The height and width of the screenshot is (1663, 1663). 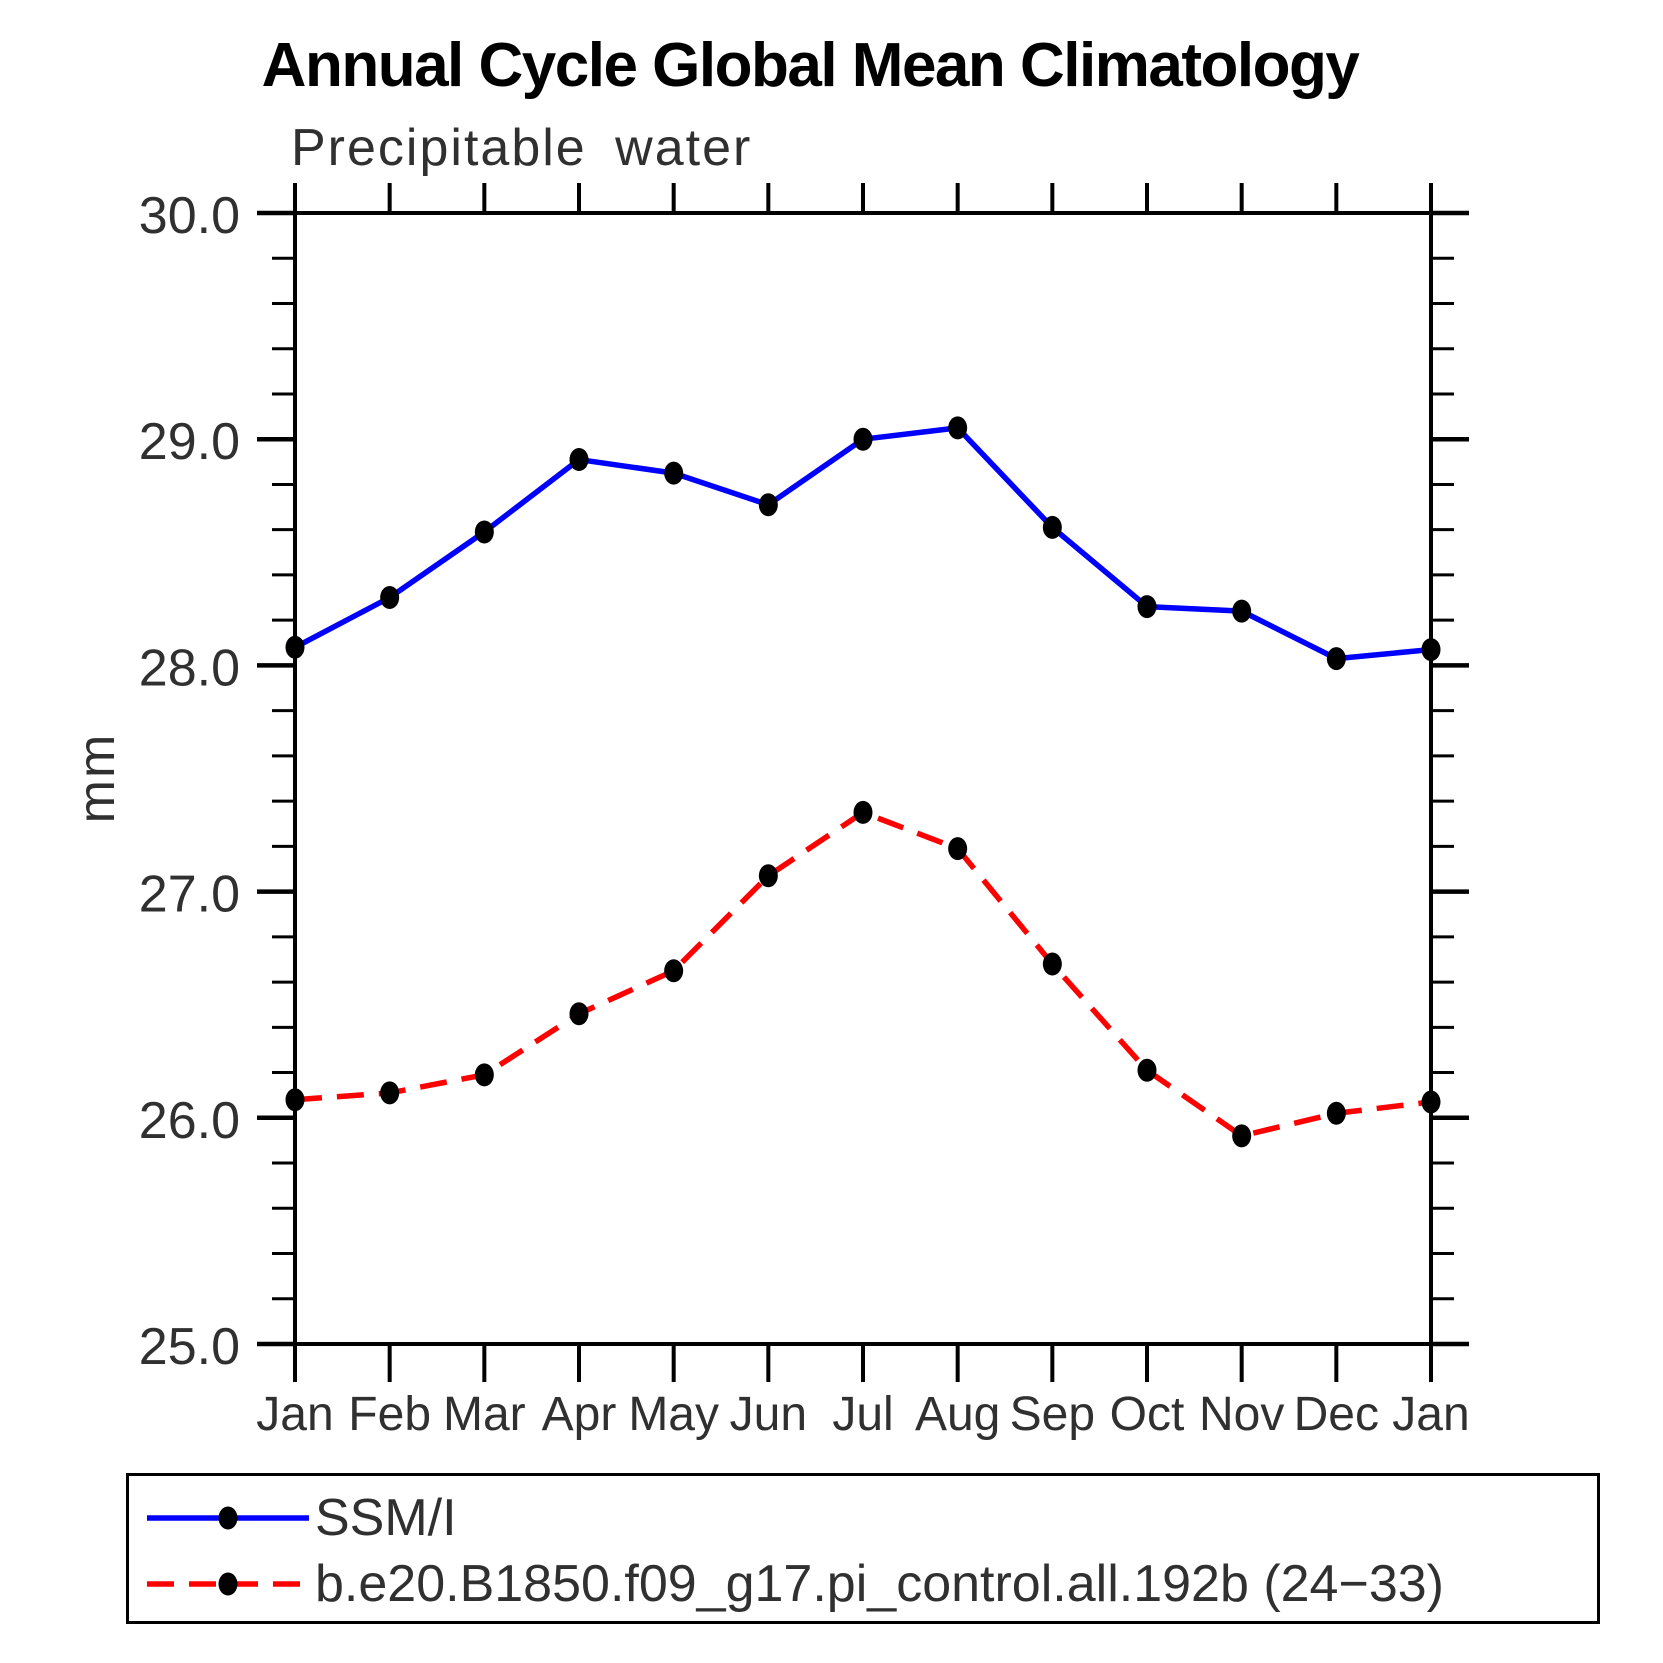 What do you see at coordinates (189, 442) in the screenshot?
I see `y-tick-label: 29.0` at bounding box center [189, 442].